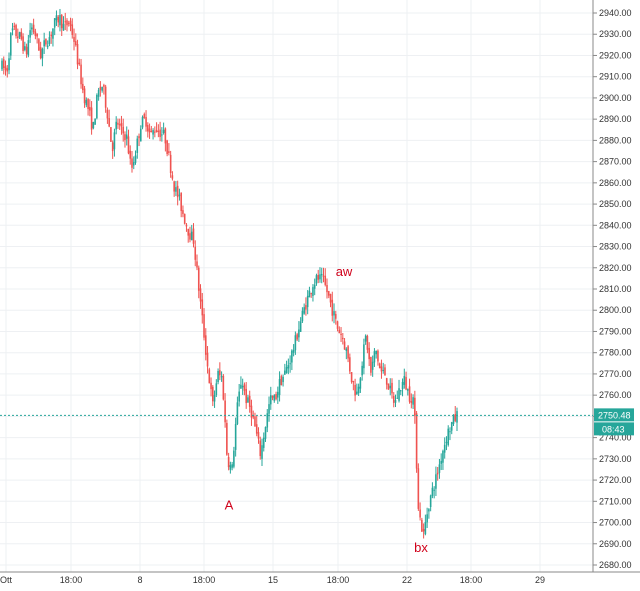 The height and width of the screenshot is (591, 640). I want to click on y-tick-label: 2710.00, so click(615, 501).